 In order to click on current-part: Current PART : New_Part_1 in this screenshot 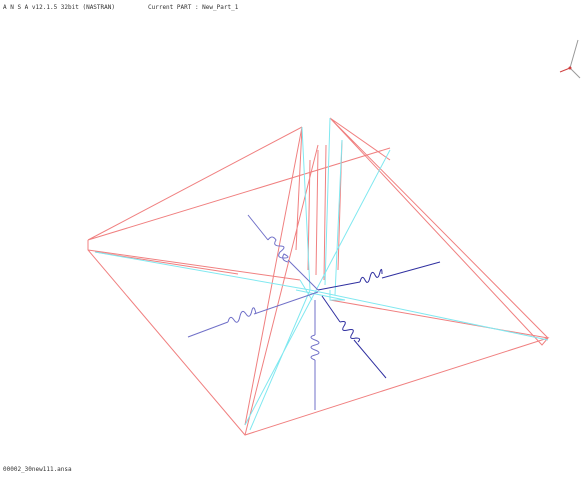, I will do `click(193, 7)`.